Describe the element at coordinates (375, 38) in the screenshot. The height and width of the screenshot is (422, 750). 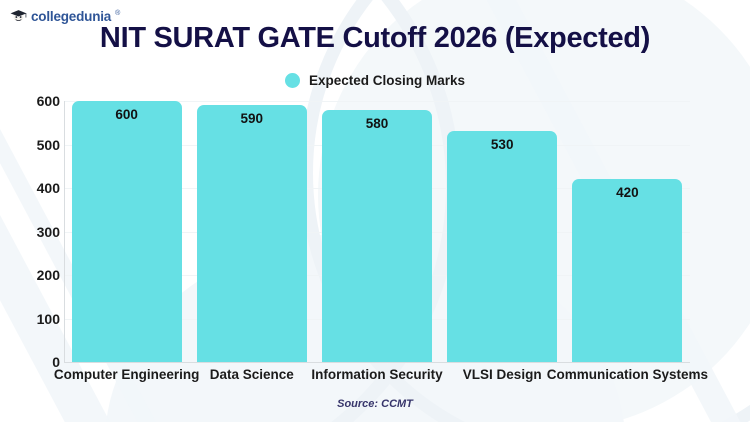
I see `page-title: NIT SURAT GATE Cutoff 2026 (Expected)` at that location.